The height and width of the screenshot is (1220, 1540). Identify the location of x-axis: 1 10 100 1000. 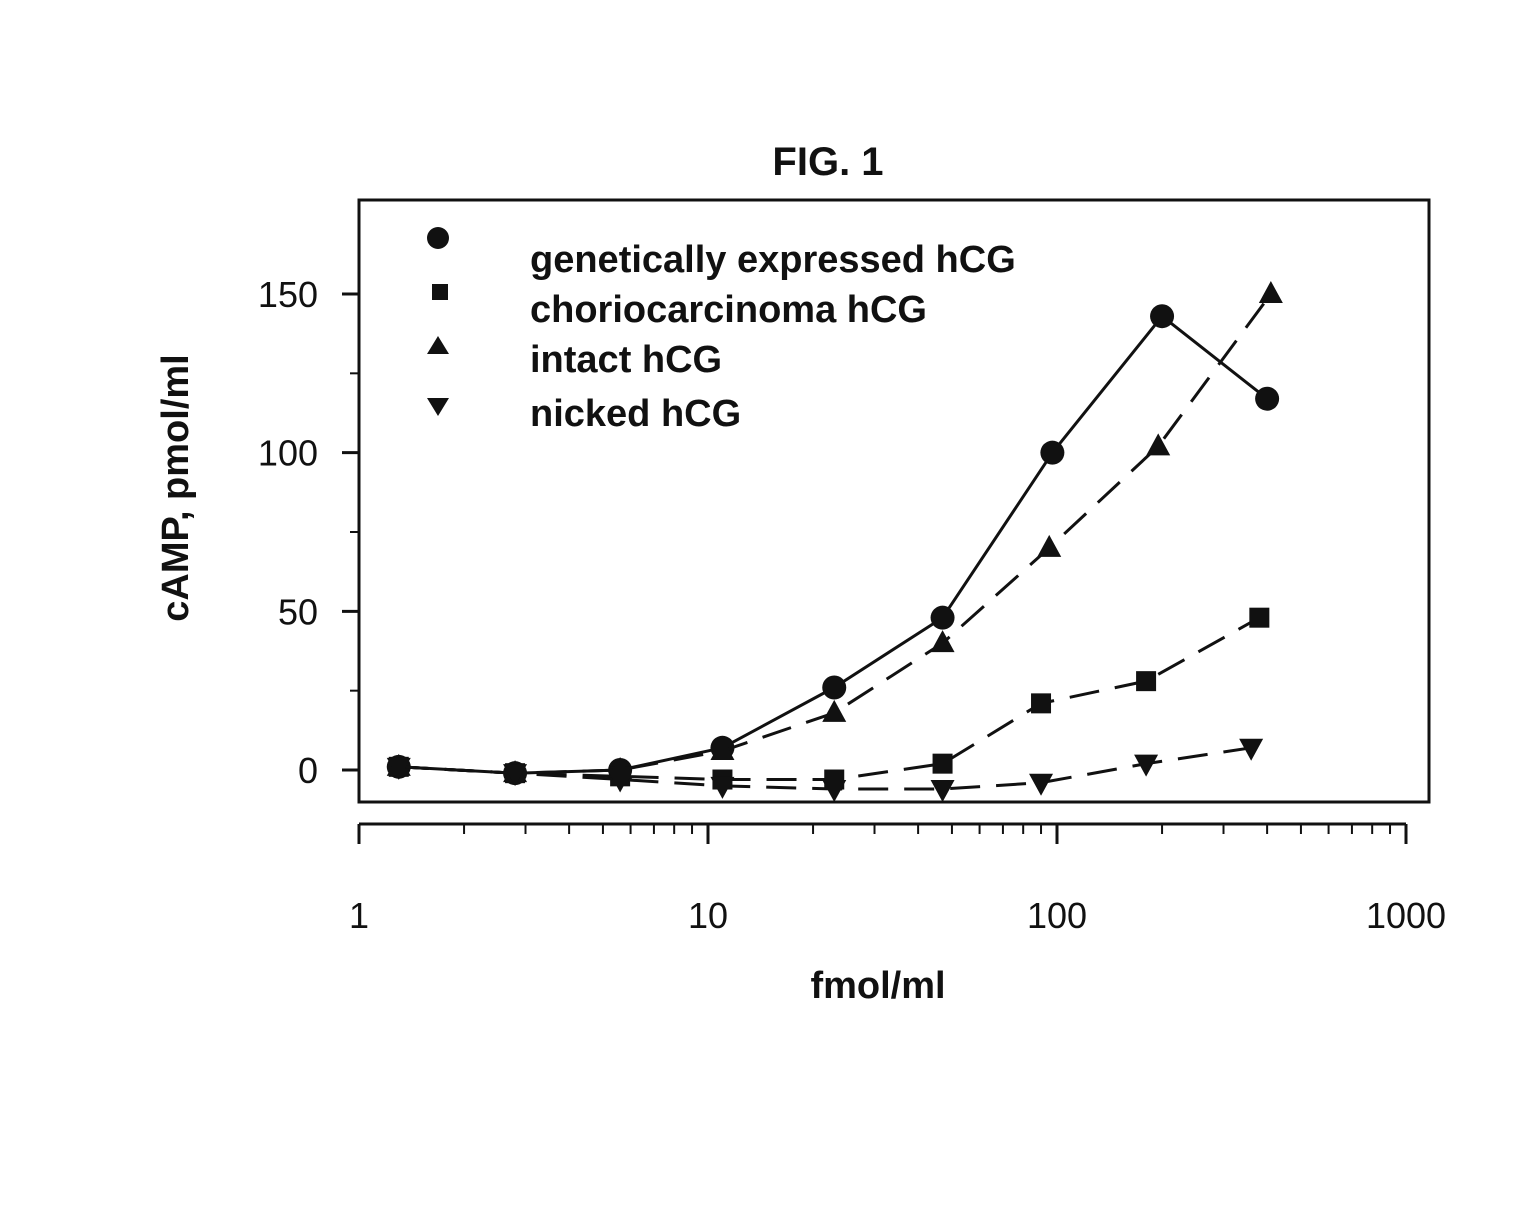
(897, 880).